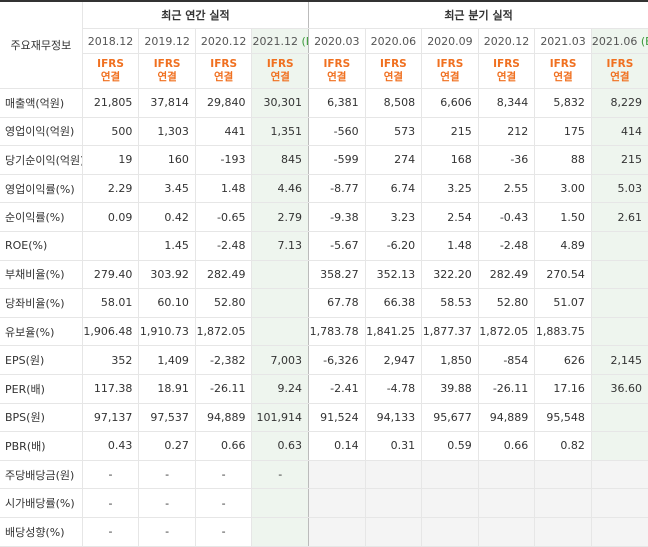 This screenshot has width=648, height=547. I want to click on row-label: 배당성향(%), so click(41, 532).